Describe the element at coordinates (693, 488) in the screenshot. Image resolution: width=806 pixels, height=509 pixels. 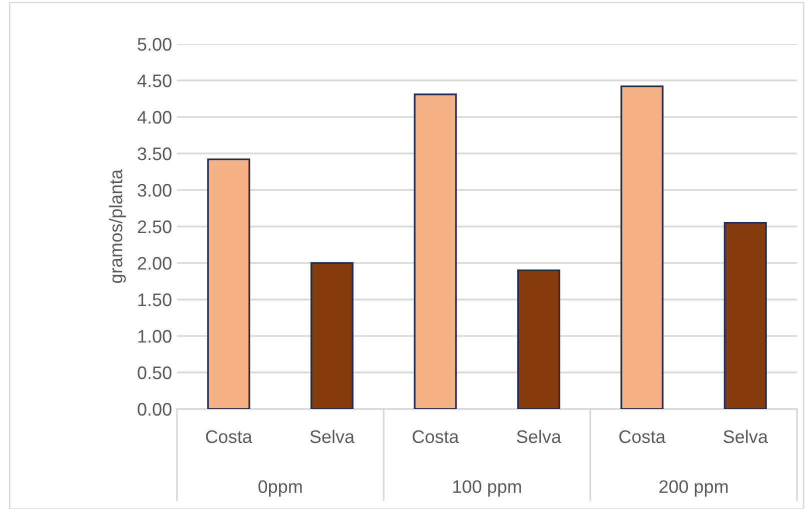
I see `text: 200 ppm` at that location.